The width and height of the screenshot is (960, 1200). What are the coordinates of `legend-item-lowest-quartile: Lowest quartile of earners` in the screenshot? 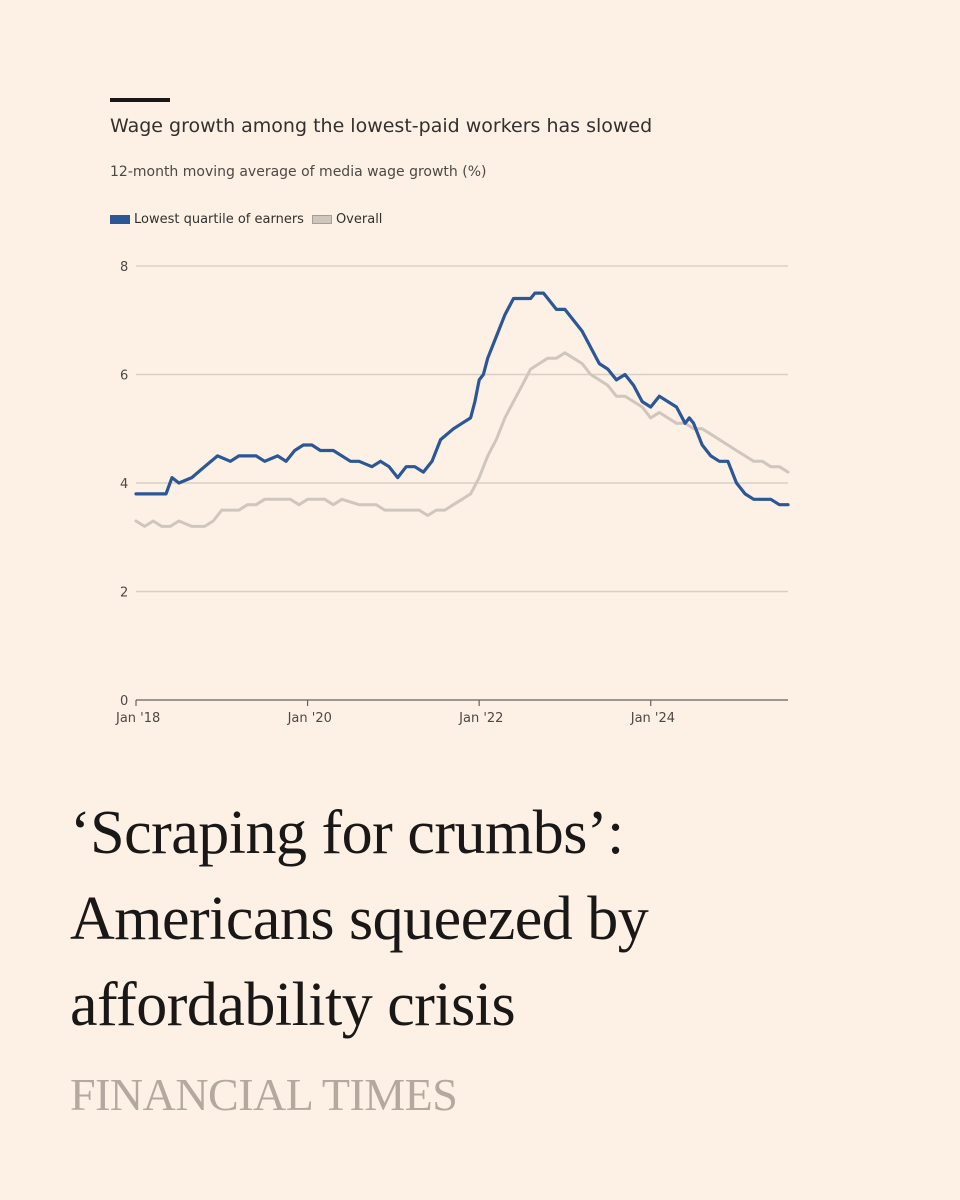 It's located at (207, 219).